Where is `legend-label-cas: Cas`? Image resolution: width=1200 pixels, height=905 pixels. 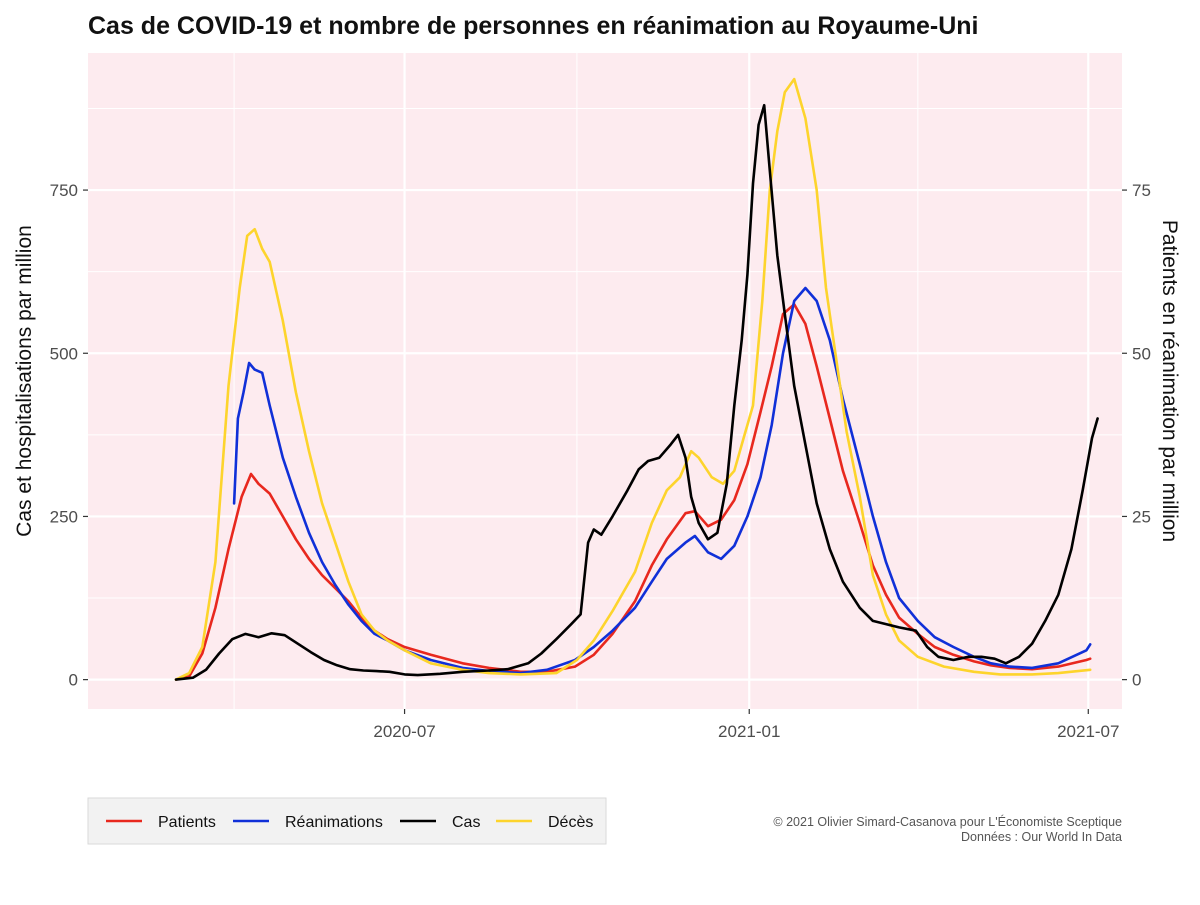
legend-label-cas: Cas is located at coordinates (466, 822).